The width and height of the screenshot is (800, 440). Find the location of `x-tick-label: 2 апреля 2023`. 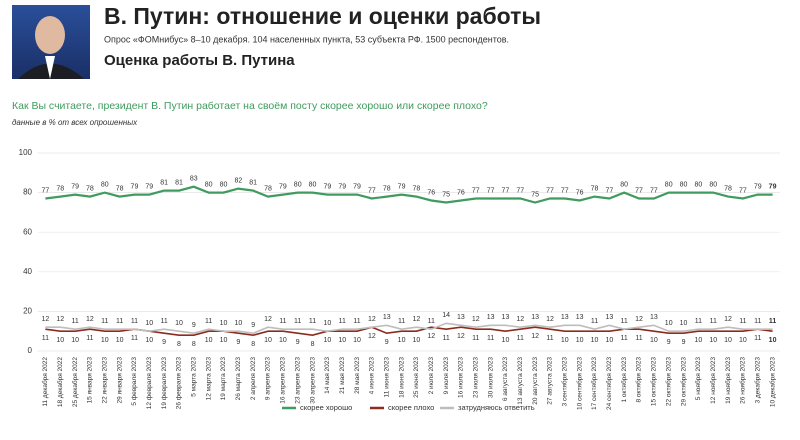

x-tick-label: 2 апреля 2023 is located at coordinates (253, 379).